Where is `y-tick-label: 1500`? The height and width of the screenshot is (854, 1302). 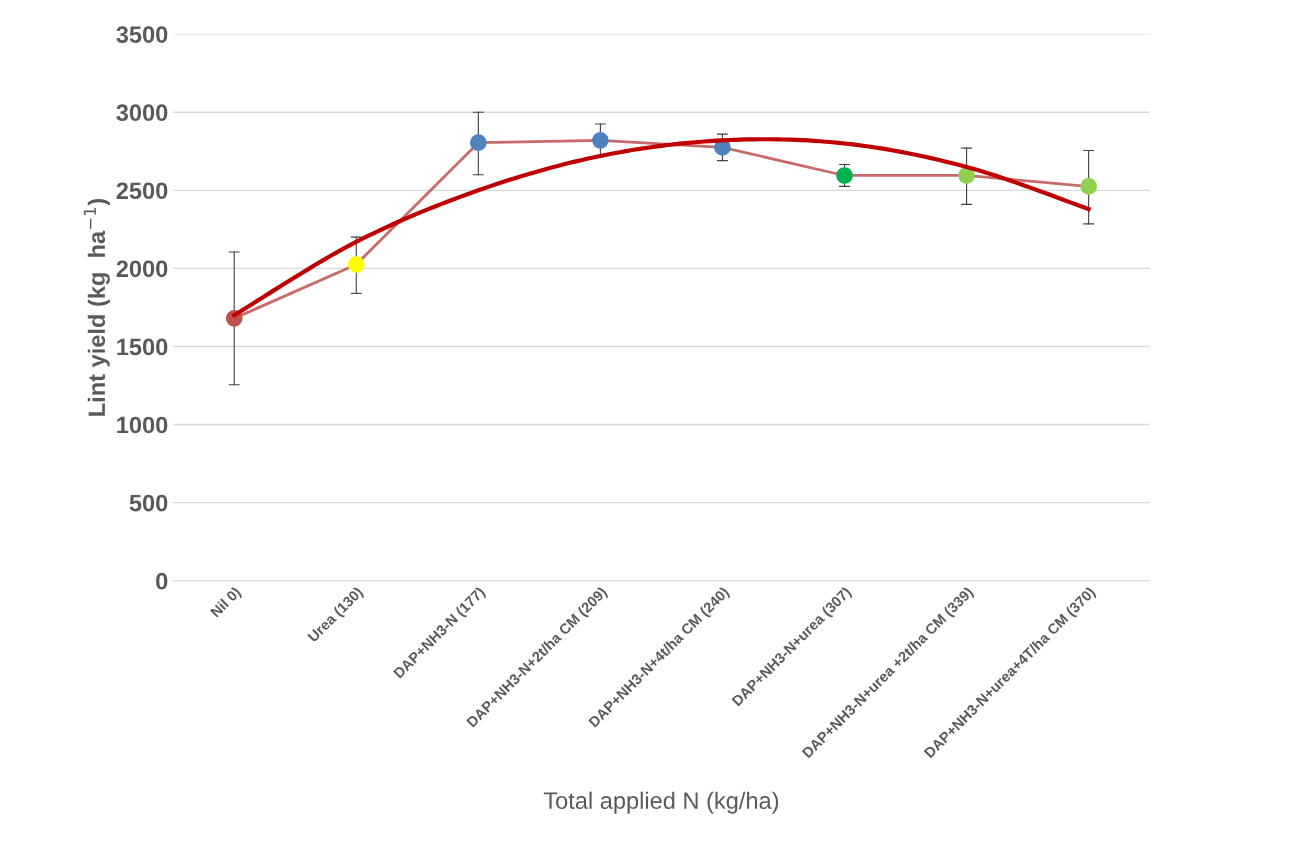
y-tick-label: 1500 is located at coordinates (142, 347).